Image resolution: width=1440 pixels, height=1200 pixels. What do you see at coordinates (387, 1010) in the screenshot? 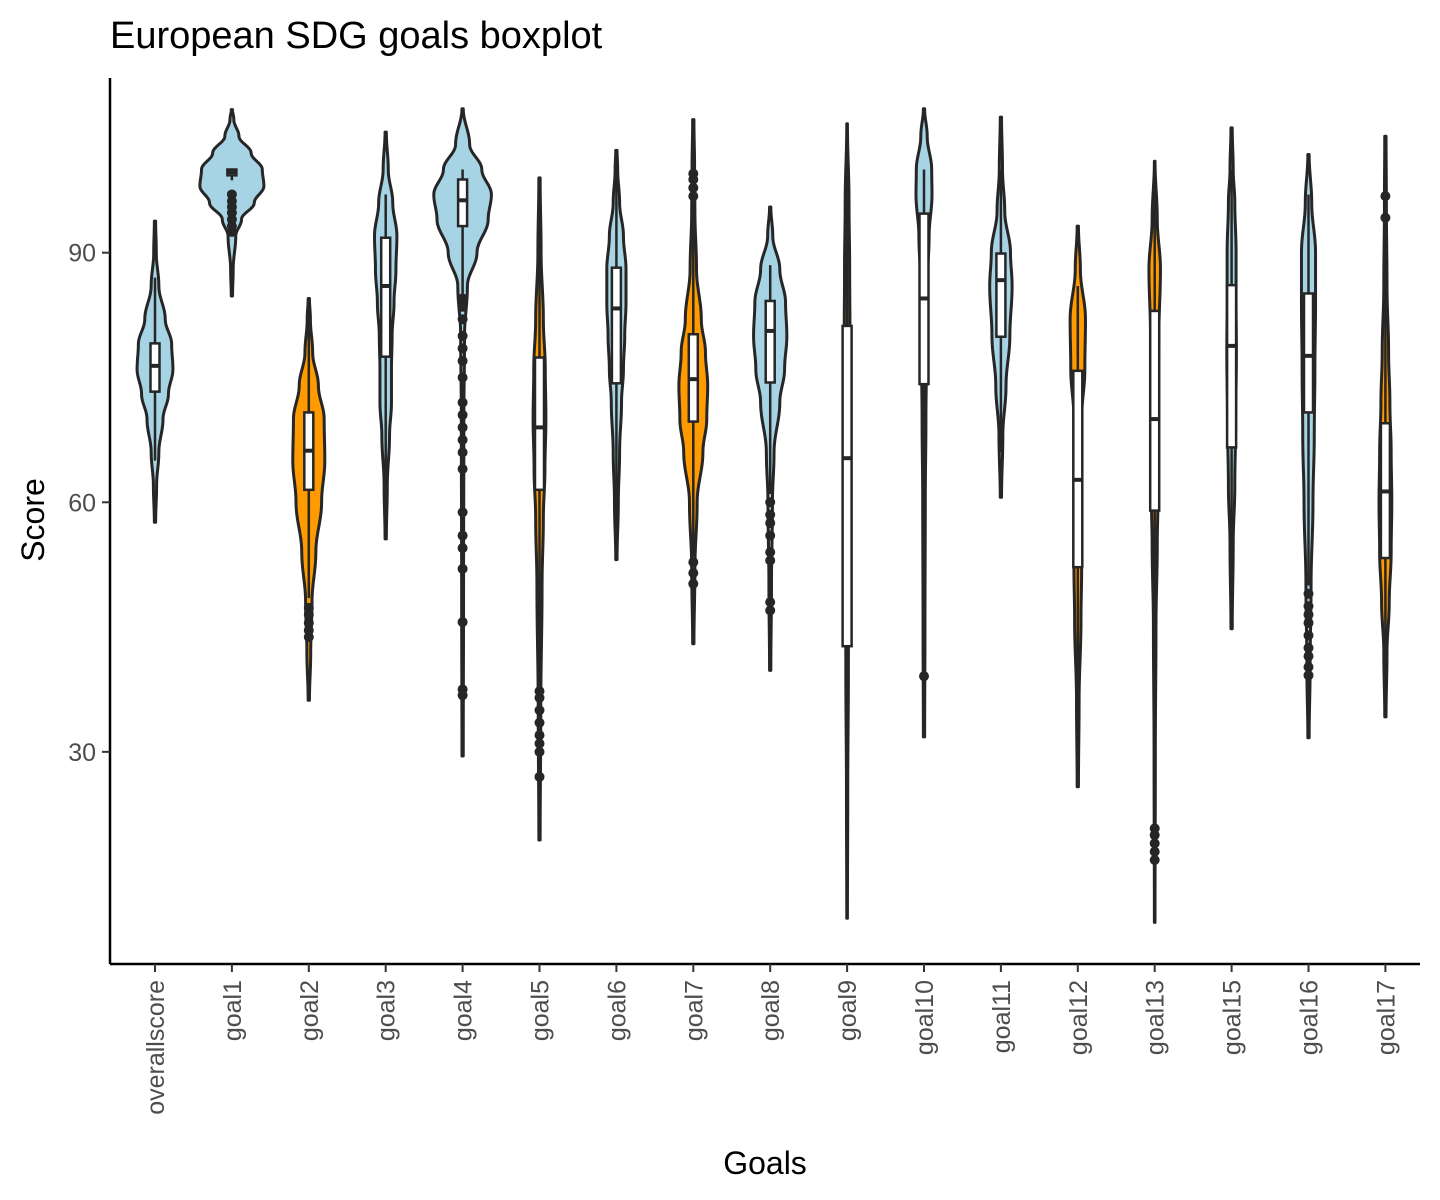
I see `x-tick-label-goal3: goal3` at bounding box center [387, 1010].